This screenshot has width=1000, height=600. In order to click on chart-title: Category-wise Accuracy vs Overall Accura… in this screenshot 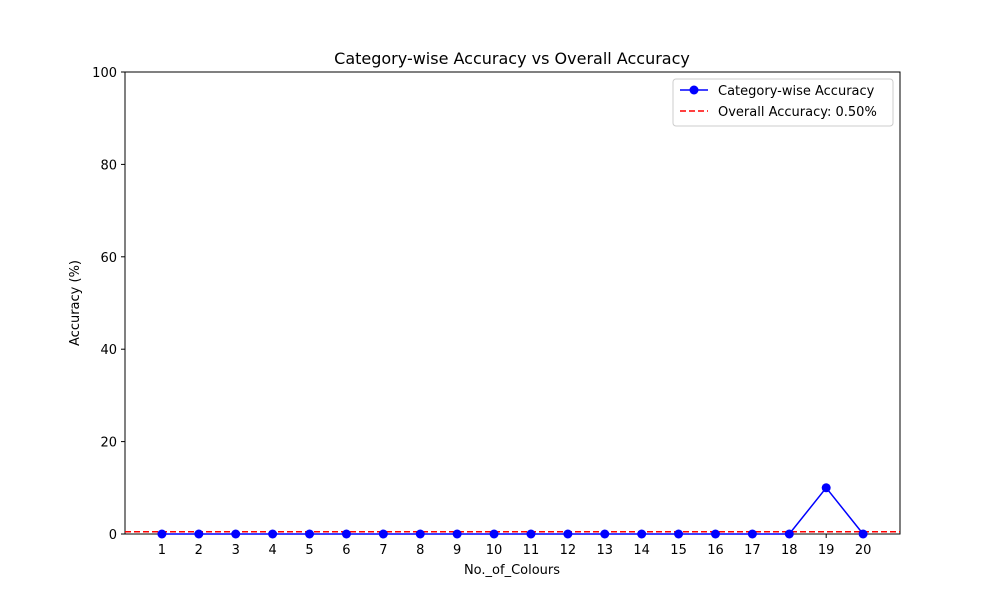, I will do `click(512, 58)`.